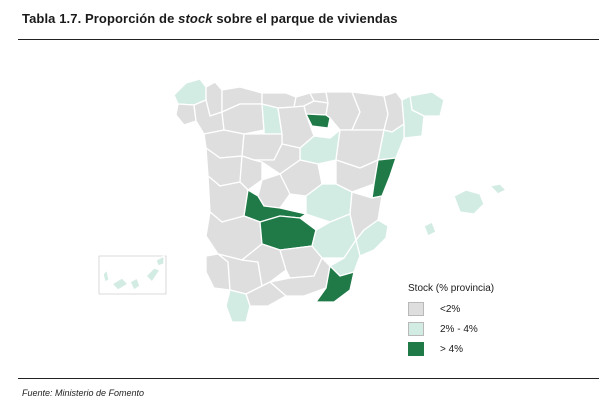 The height and width of the screenshot is (404, 605). Describe the element at coordinates (416, 349) in the screenshot. I see `legend-swatch-high` at that location.